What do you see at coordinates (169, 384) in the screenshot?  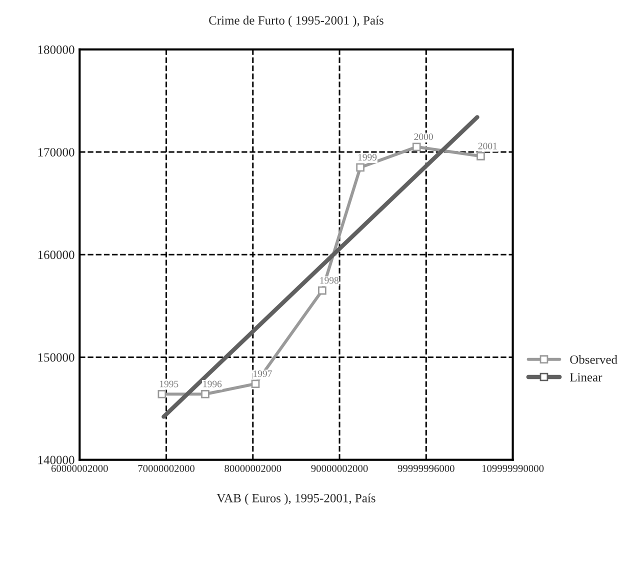 I see `annotation: 1995` at bounding box center [169, 384].